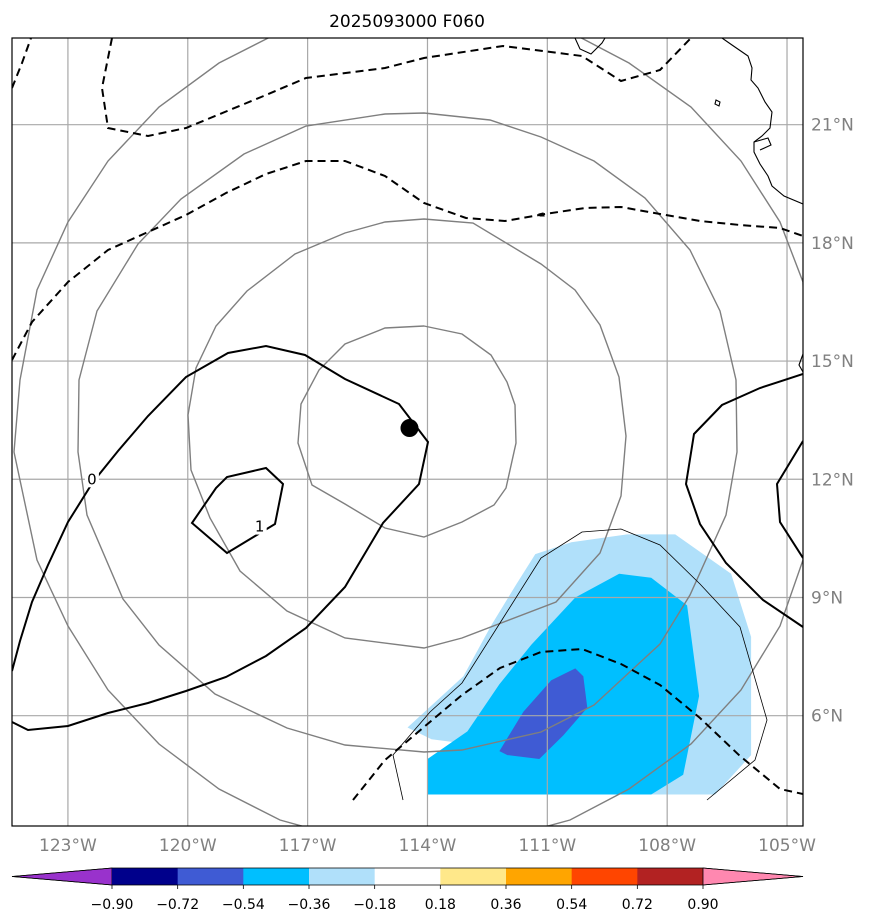  I want to click on latitude-tick-labels: 21°N 18°N 15°N 12°N 9°N 6°N, so click(832, 421).